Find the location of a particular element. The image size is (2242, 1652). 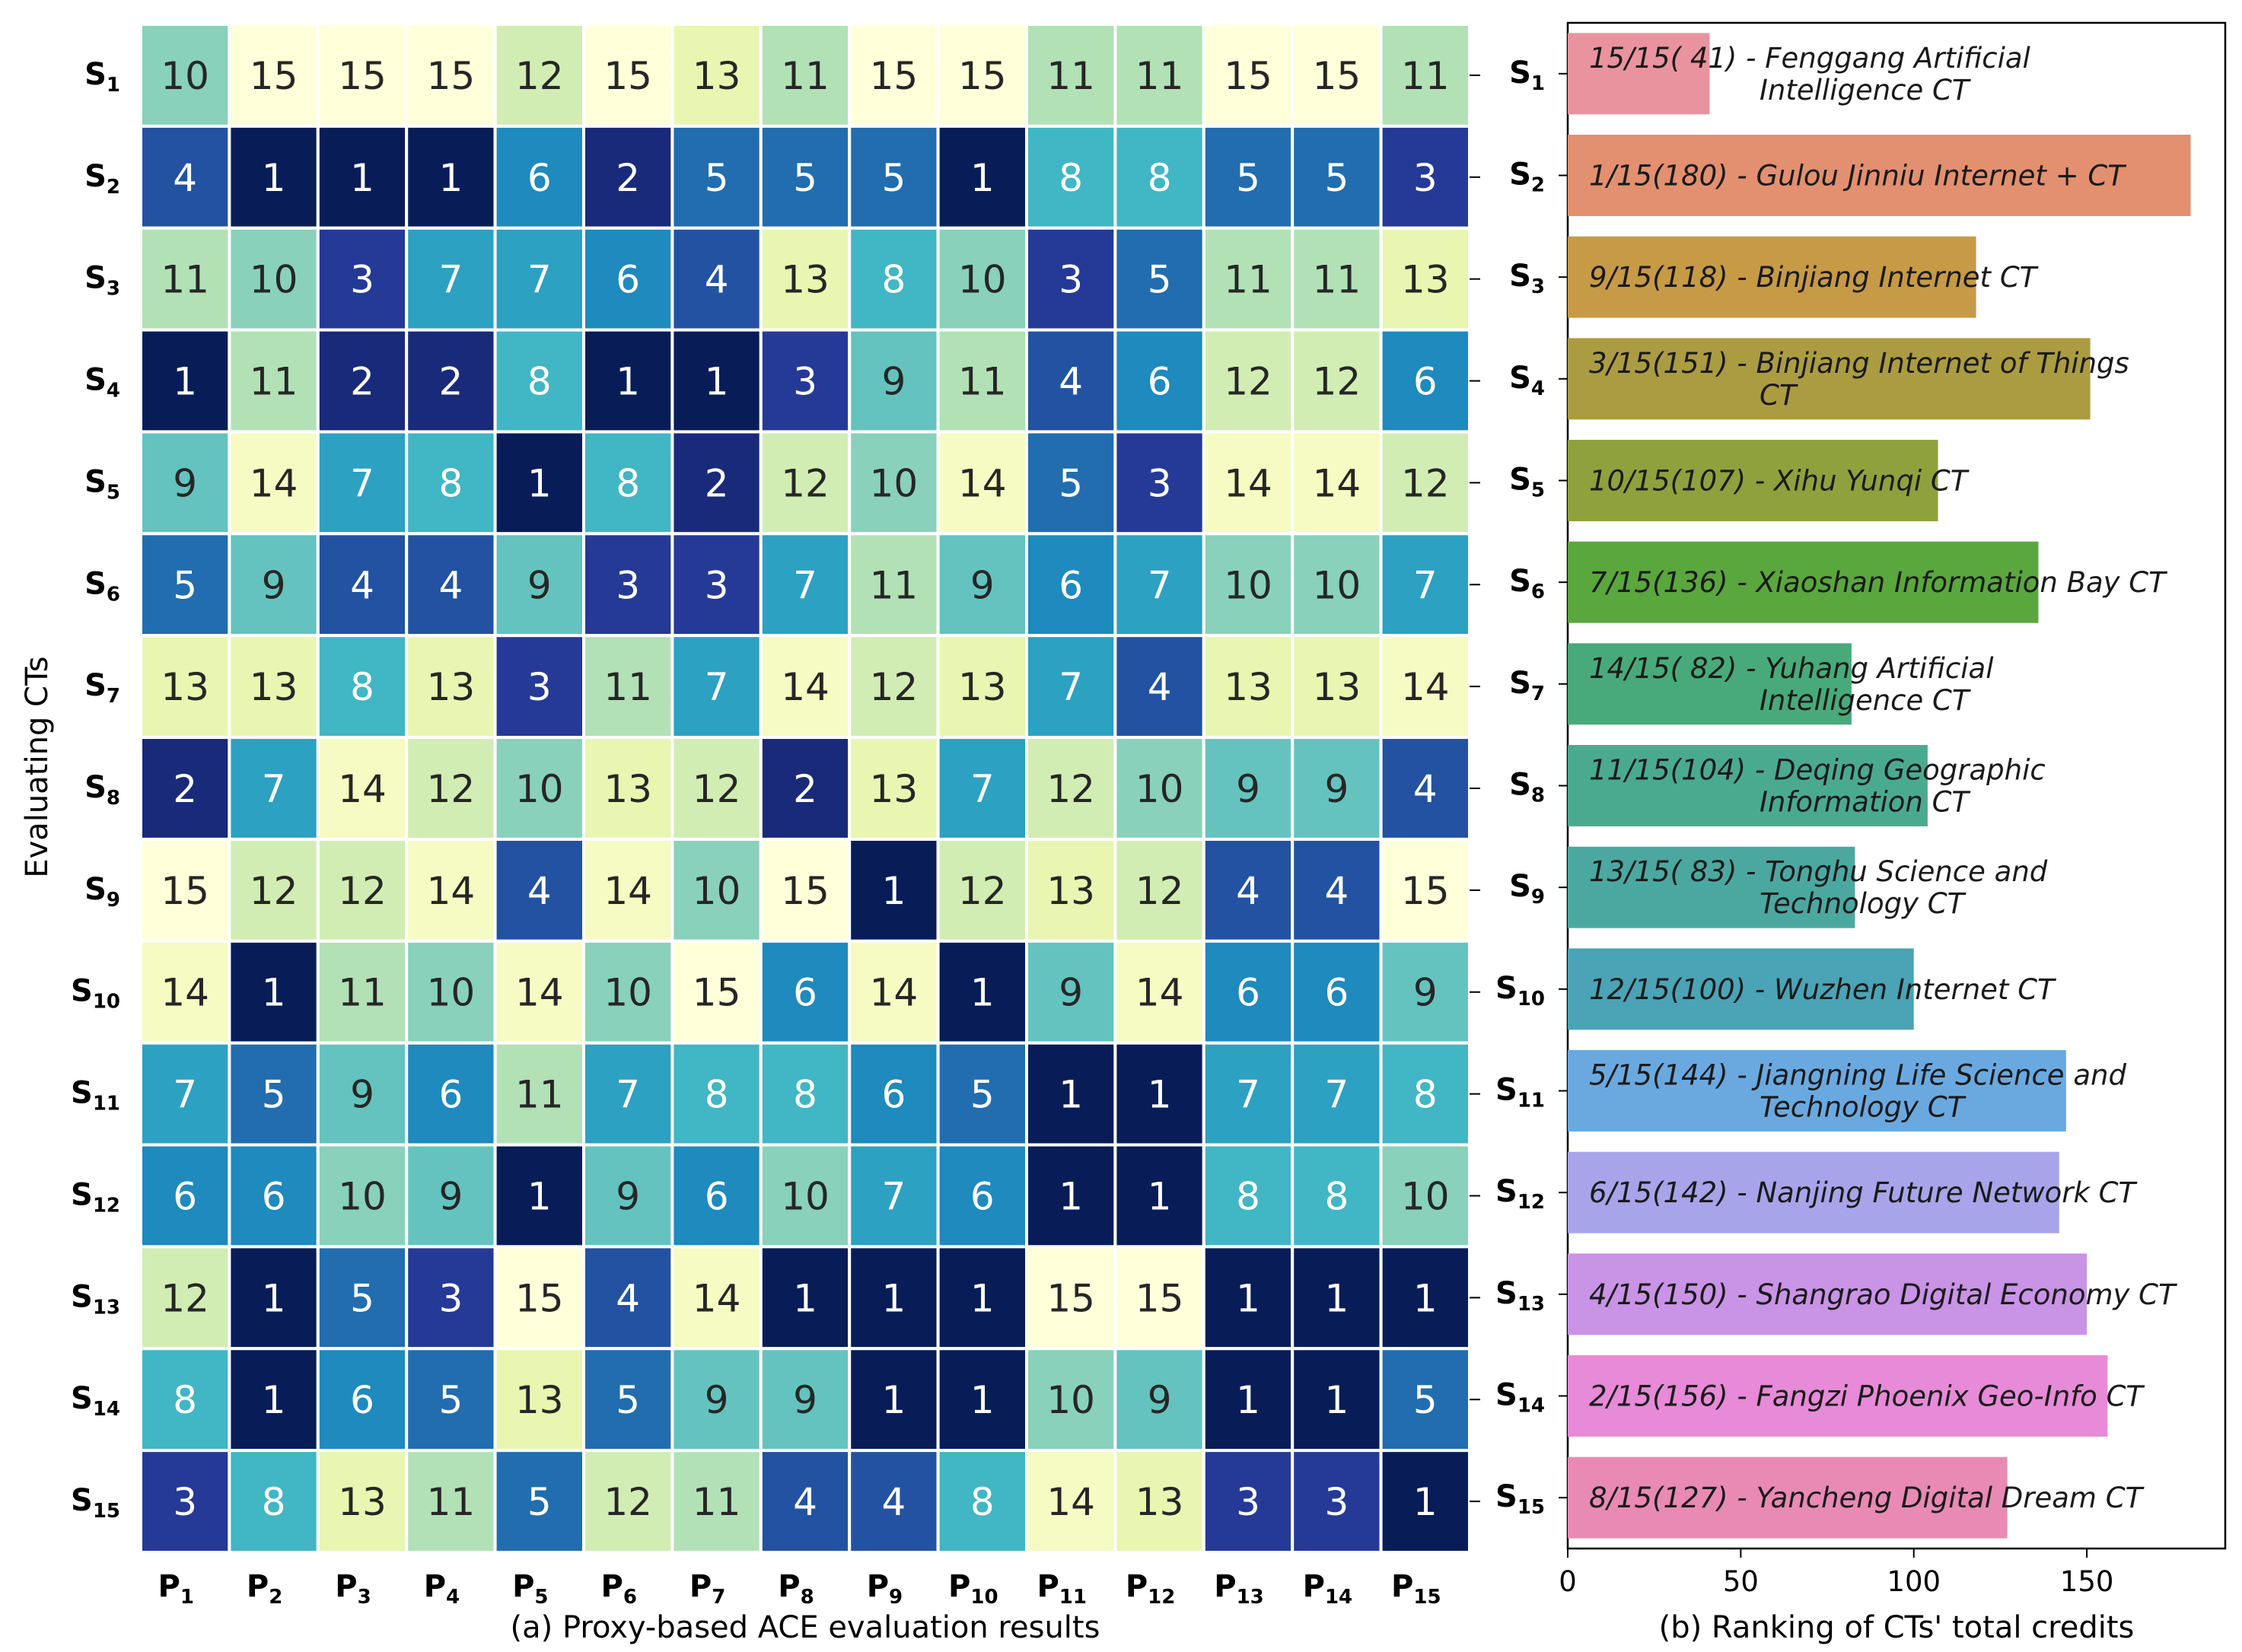

bar-category-label: S13 is located at coordinates (1520, 1296).